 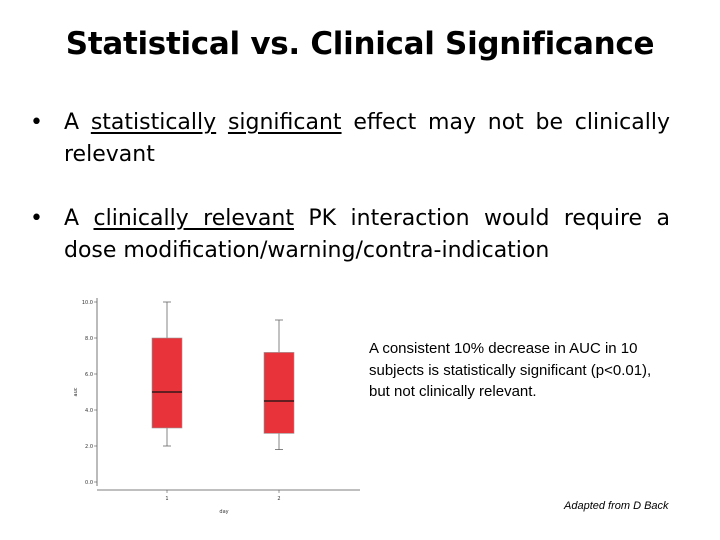 What do you see at coordinates (89, 339) in the screenshot?
I see `y-tick-label: 8.0` at bounding box center [89, 339].